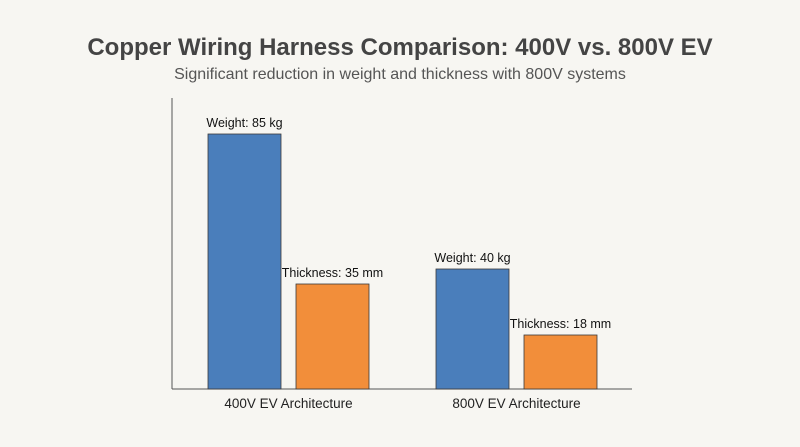 This screenshot has width=800, height=447. What do you see at coordinates (472, 329) in the screenshot?
I see `bar-s0-c1` at bounding box center [472, 329].